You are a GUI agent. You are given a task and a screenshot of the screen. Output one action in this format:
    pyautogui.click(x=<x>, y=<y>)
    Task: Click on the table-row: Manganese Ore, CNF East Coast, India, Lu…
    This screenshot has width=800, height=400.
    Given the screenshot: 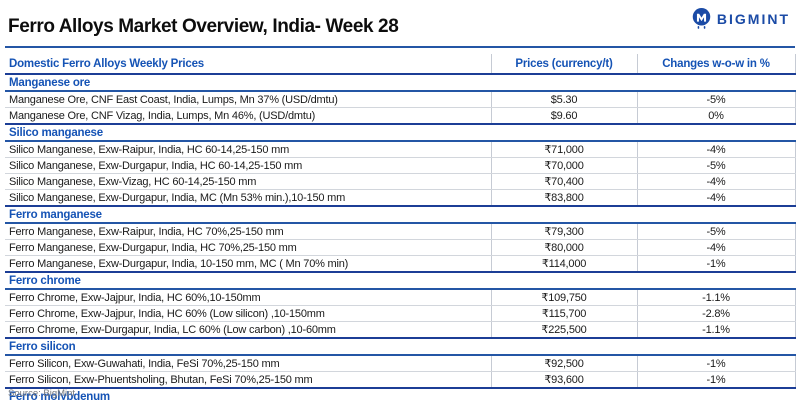 What is the action you would take?
    pyautogui.click(x=400, y=99)
    